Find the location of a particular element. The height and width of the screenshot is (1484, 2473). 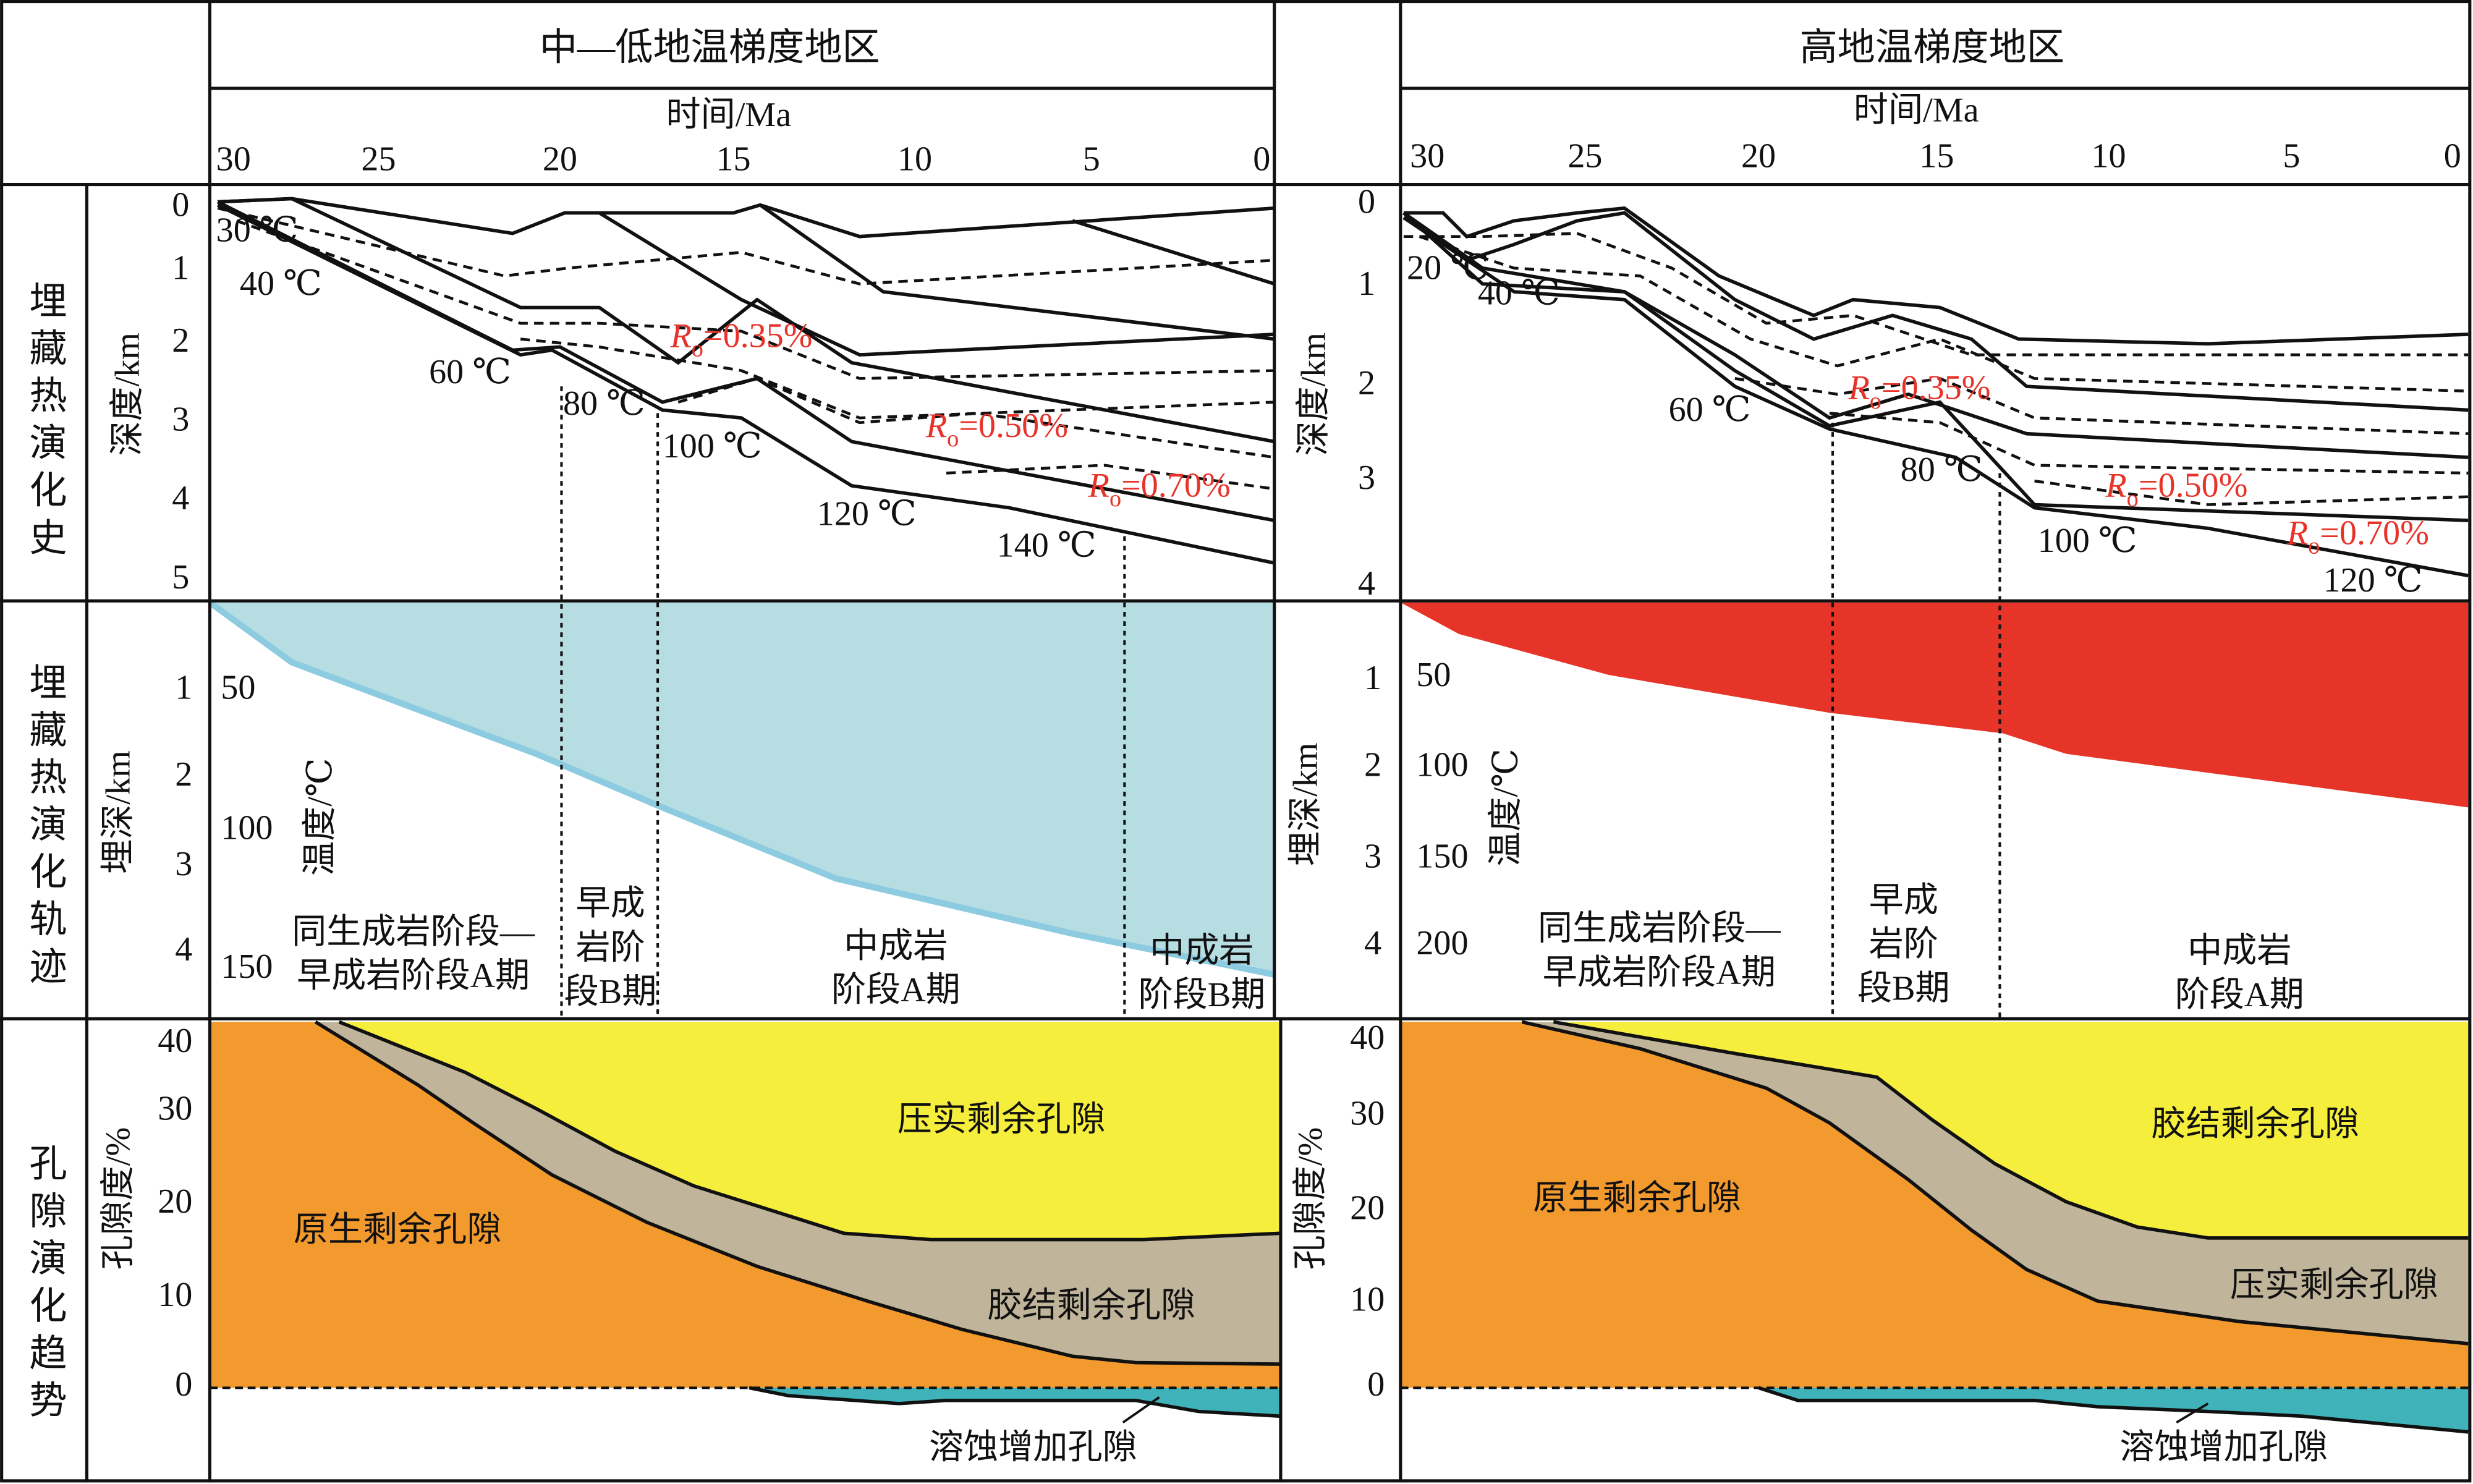

track-area is located at coordinates (1934, 705).